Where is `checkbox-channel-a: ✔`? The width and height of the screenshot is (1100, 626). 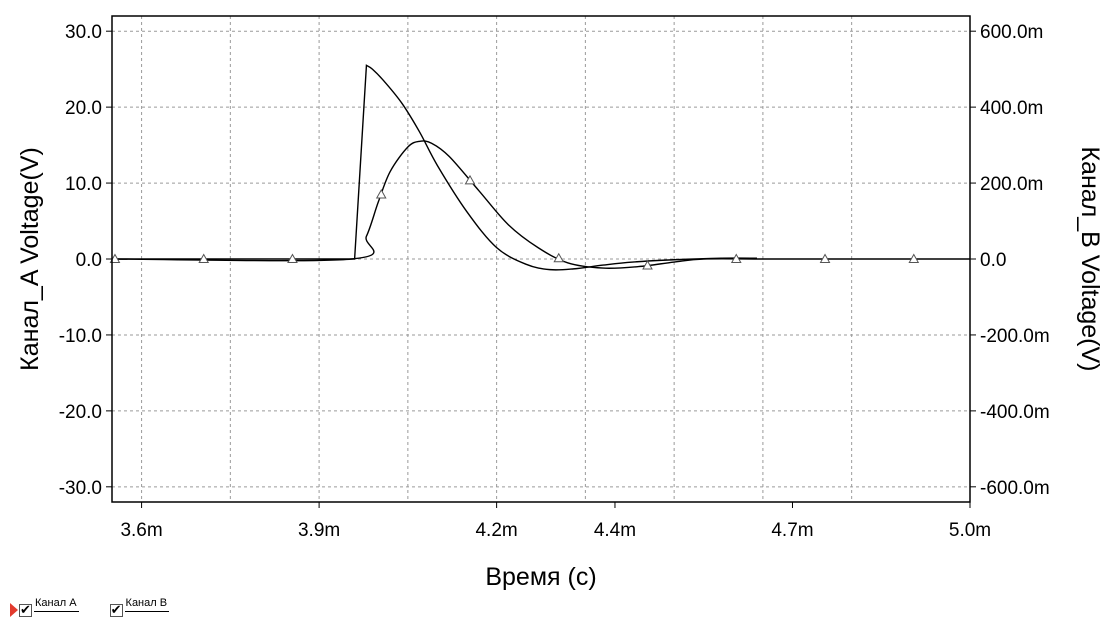 checkbox-channel-a: ✔ is located at coordinates (25, 610).